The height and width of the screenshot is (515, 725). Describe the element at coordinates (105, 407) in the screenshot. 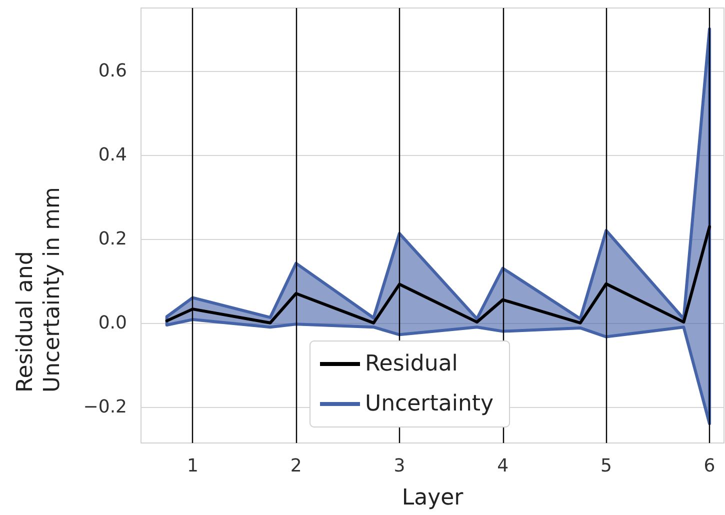

I see `y-tick-label: −0.2` at that location.